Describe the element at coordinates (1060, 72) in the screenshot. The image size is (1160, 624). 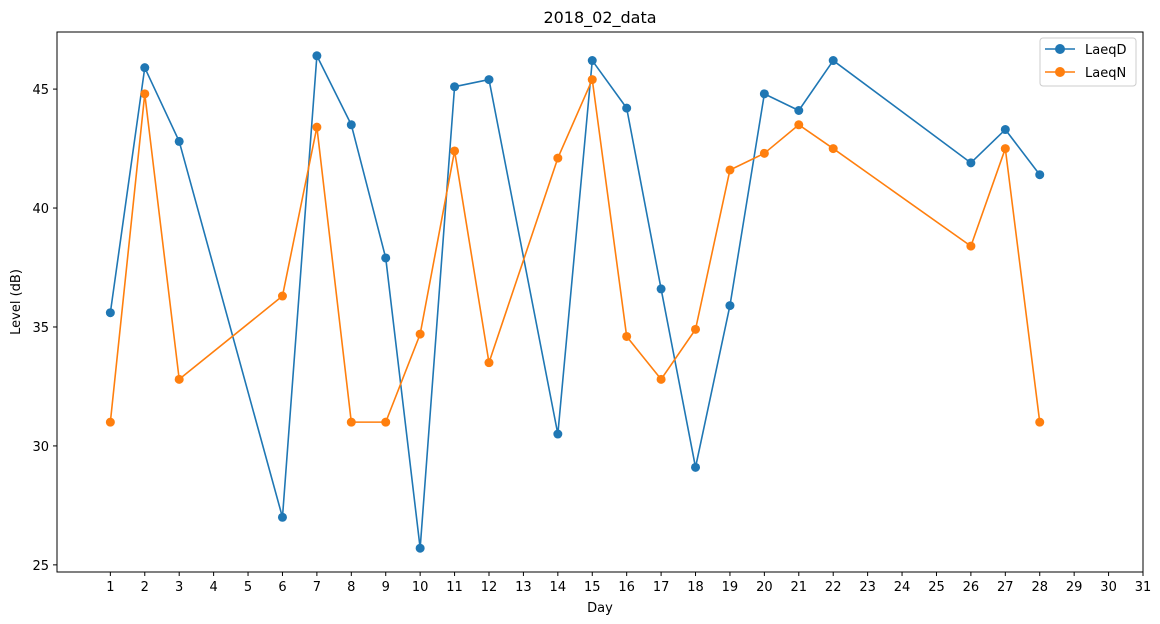
I see `legend-marker-laeqn` at that location.